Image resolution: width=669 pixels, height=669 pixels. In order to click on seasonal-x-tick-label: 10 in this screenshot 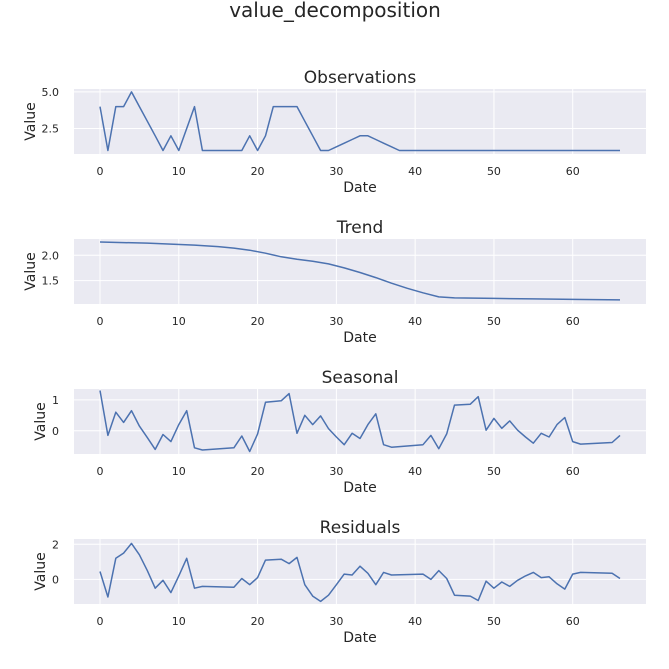, I will do `click(179, 471)`.